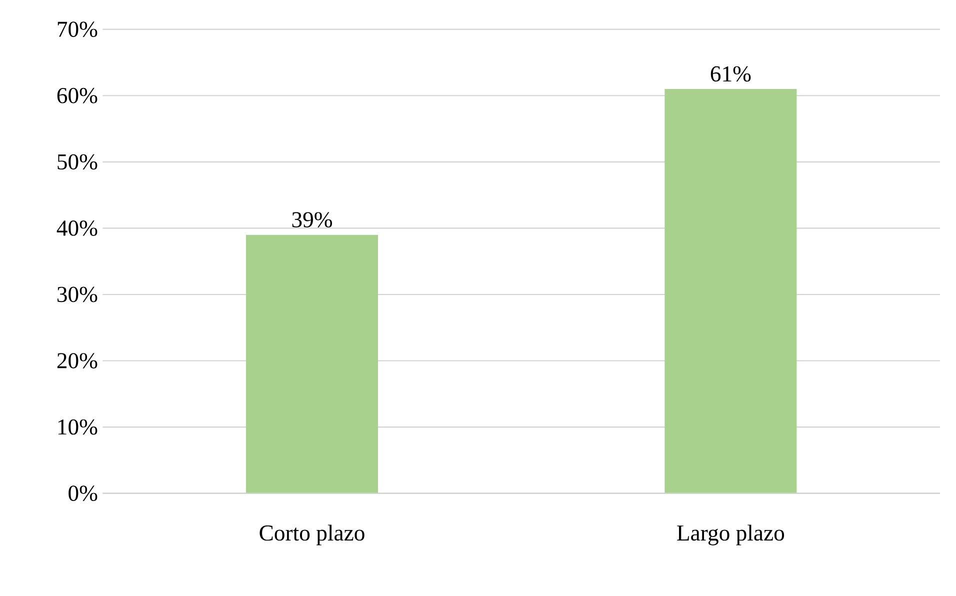 The height and width of the screenshot is (596, 956). Describe the element at coordinates (77, 96) in the screenshot. I see `y-tick-label: 60%` at that location.